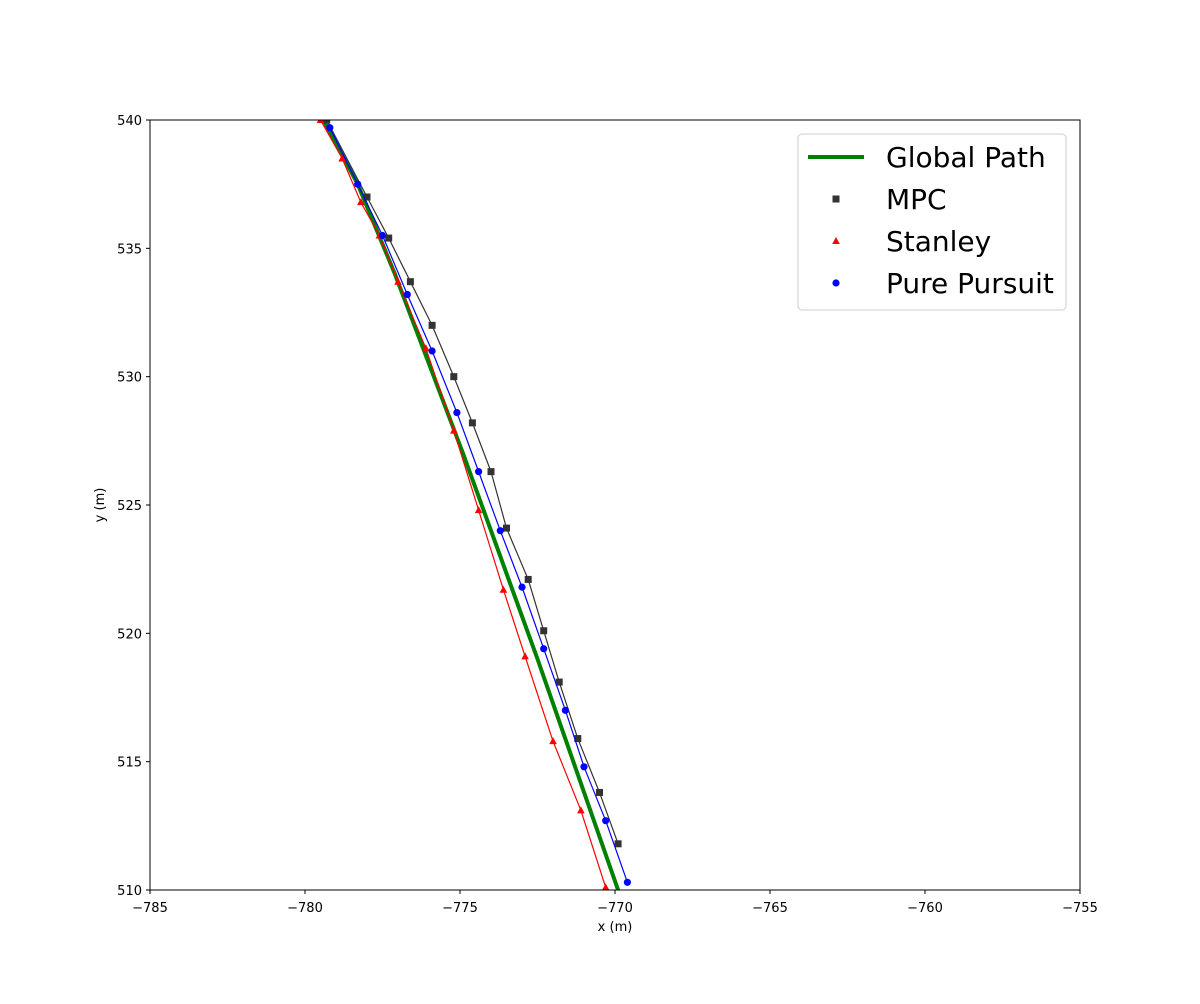  What do you see at coordinates (100, 505) in the screenshot?
I see `y-axis-label: y (m)` at bounding box center [100, 505].